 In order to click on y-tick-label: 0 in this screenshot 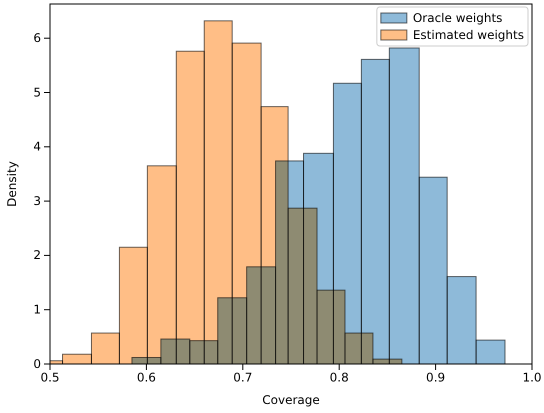, I will do `click(37, 363)`.